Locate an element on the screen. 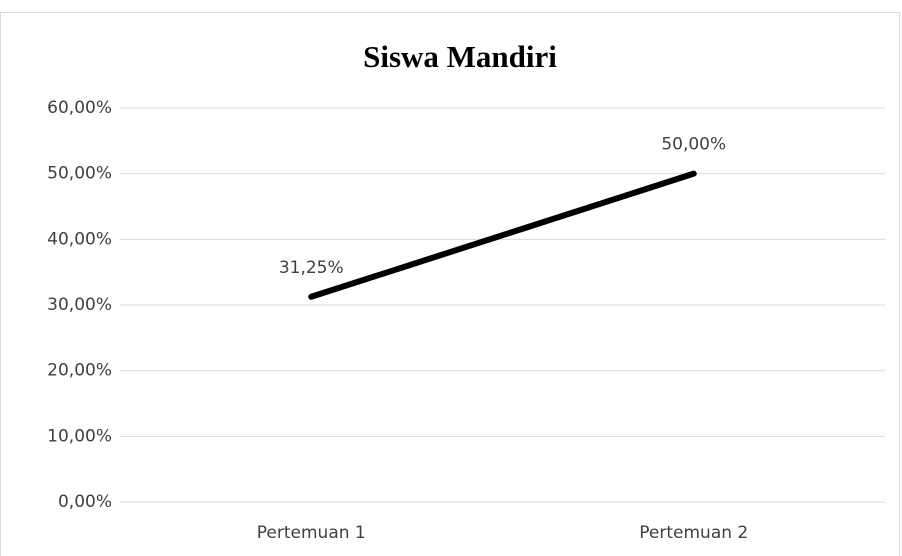 Image resolution: width=902 pixels, height=556 pixels. y-tick-label: 50,00% is located at coordinates (79, 174).